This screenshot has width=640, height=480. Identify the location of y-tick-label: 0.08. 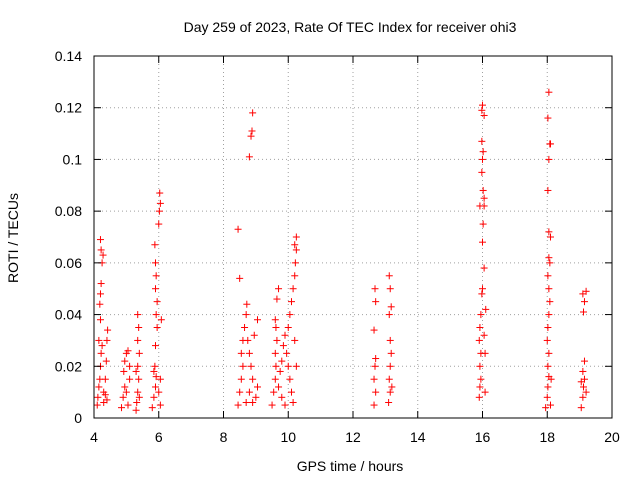
(68, 211).